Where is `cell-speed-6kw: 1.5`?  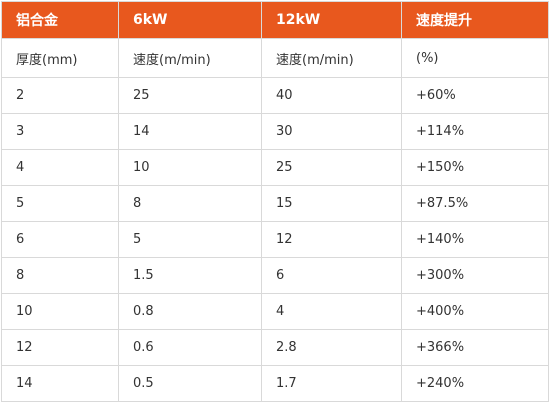 cell-speed-6kw: 1.5 is located at coordinates (190, 275).